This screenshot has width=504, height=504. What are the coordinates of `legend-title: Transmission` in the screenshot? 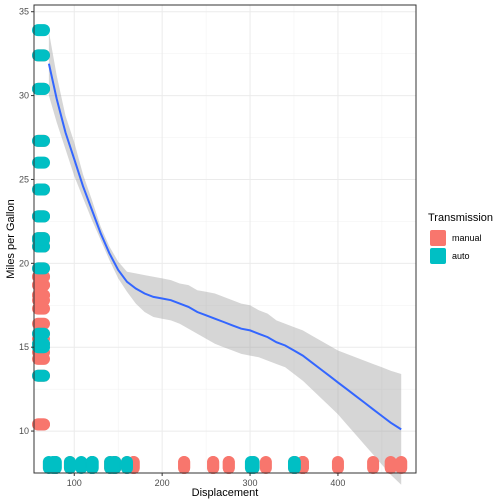 It's located at (460, 218).